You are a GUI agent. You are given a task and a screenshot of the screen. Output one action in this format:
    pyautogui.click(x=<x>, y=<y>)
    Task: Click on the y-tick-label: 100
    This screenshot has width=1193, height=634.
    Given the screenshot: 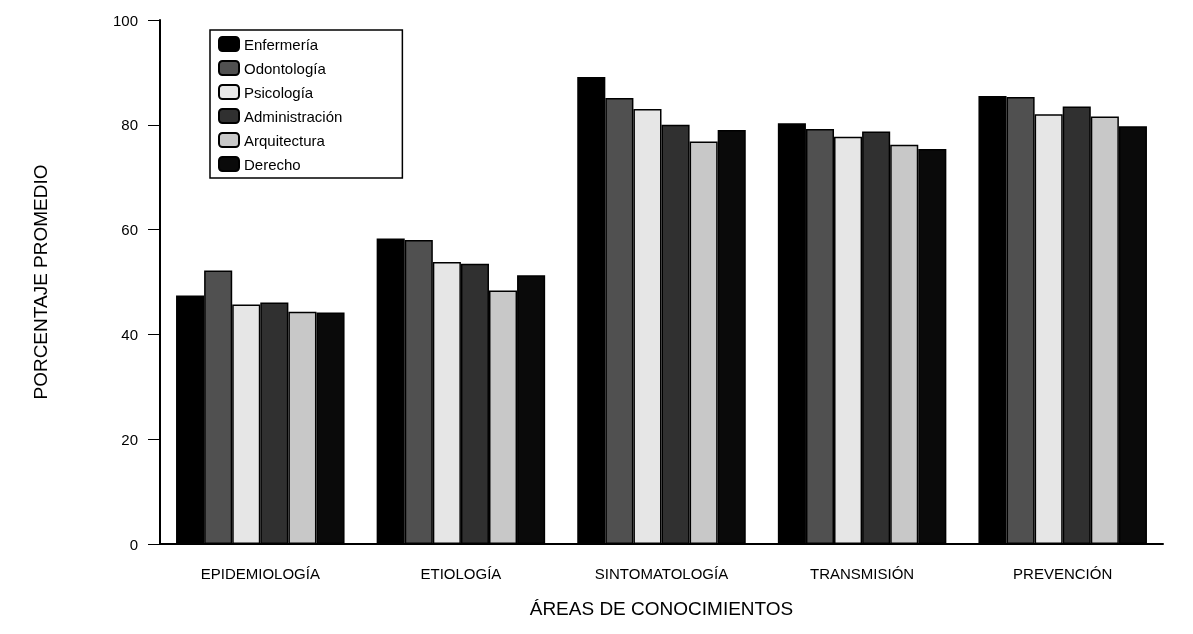 What is the action you would take?
    pyautogui.click(x=125, y=20)
    